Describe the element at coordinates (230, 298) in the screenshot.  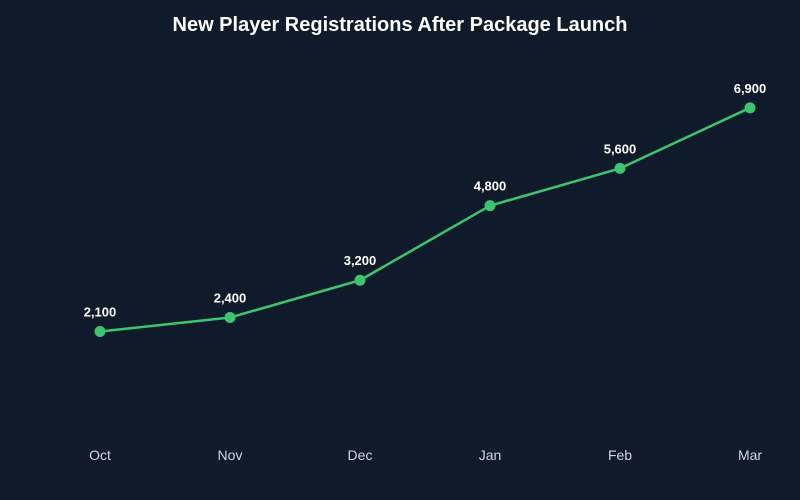
I see `data-label-nov: 2,400` at that location.